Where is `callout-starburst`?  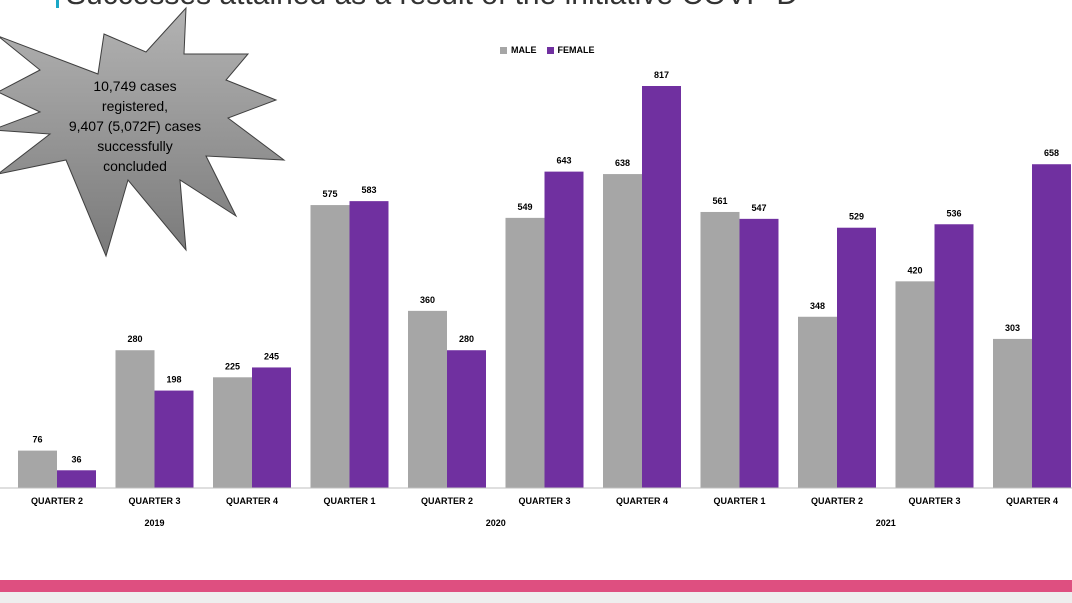
callout-starburst is located at coordinates (143, 132).